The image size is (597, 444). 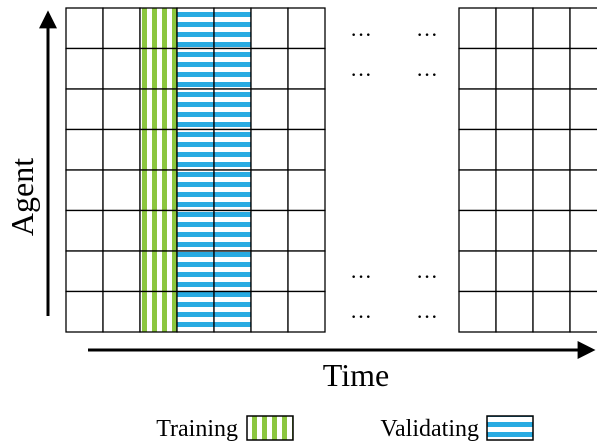 What do you see at coordinates (356, 375) in the screenshot?
I see `time-axis-label: Time` at bounding box center [356, 375].